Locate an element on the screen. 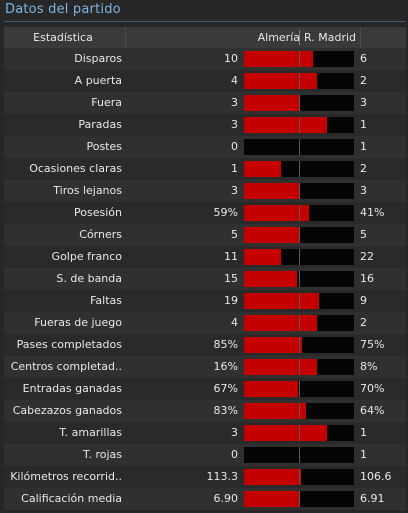  stat-label: Disparos is located at coordinates (98, 58).